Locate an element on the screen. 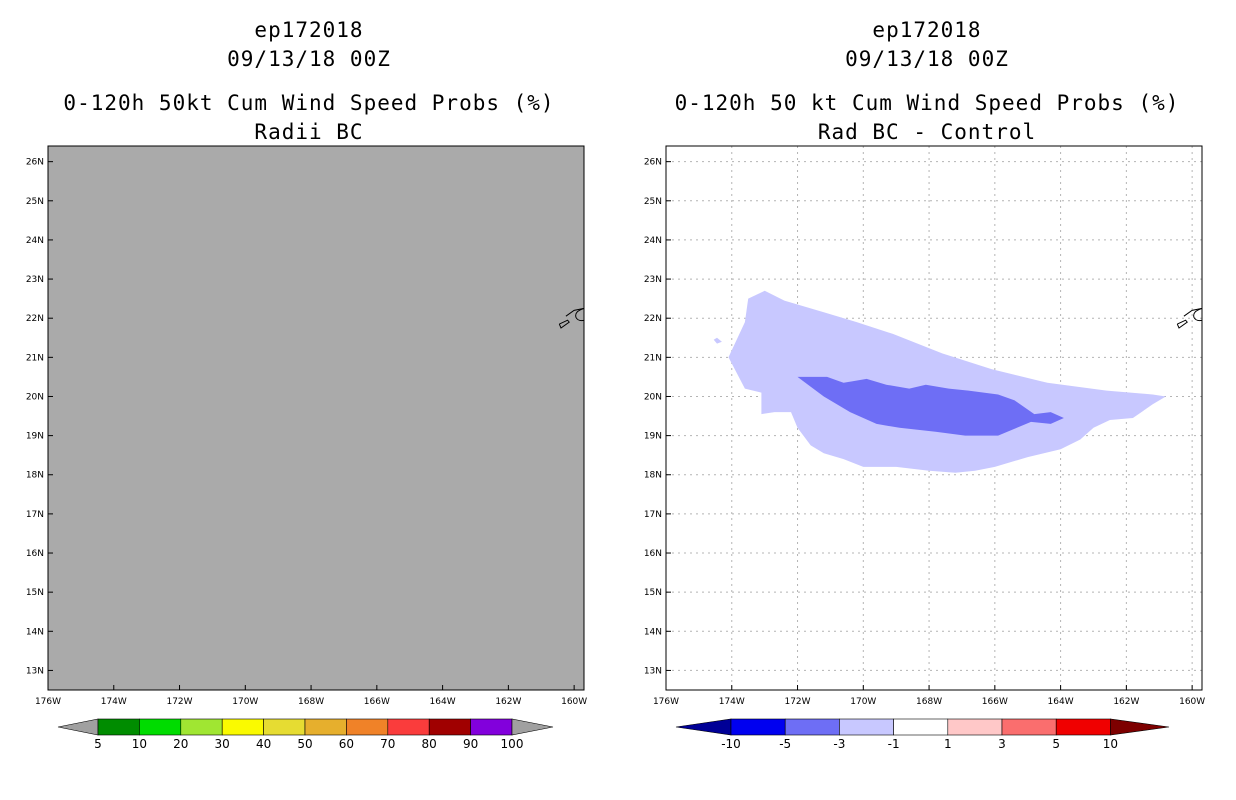 The width and height of the screenshot is (1236, 800). colorbar-label: 50 is located at coordinates (304, 744).